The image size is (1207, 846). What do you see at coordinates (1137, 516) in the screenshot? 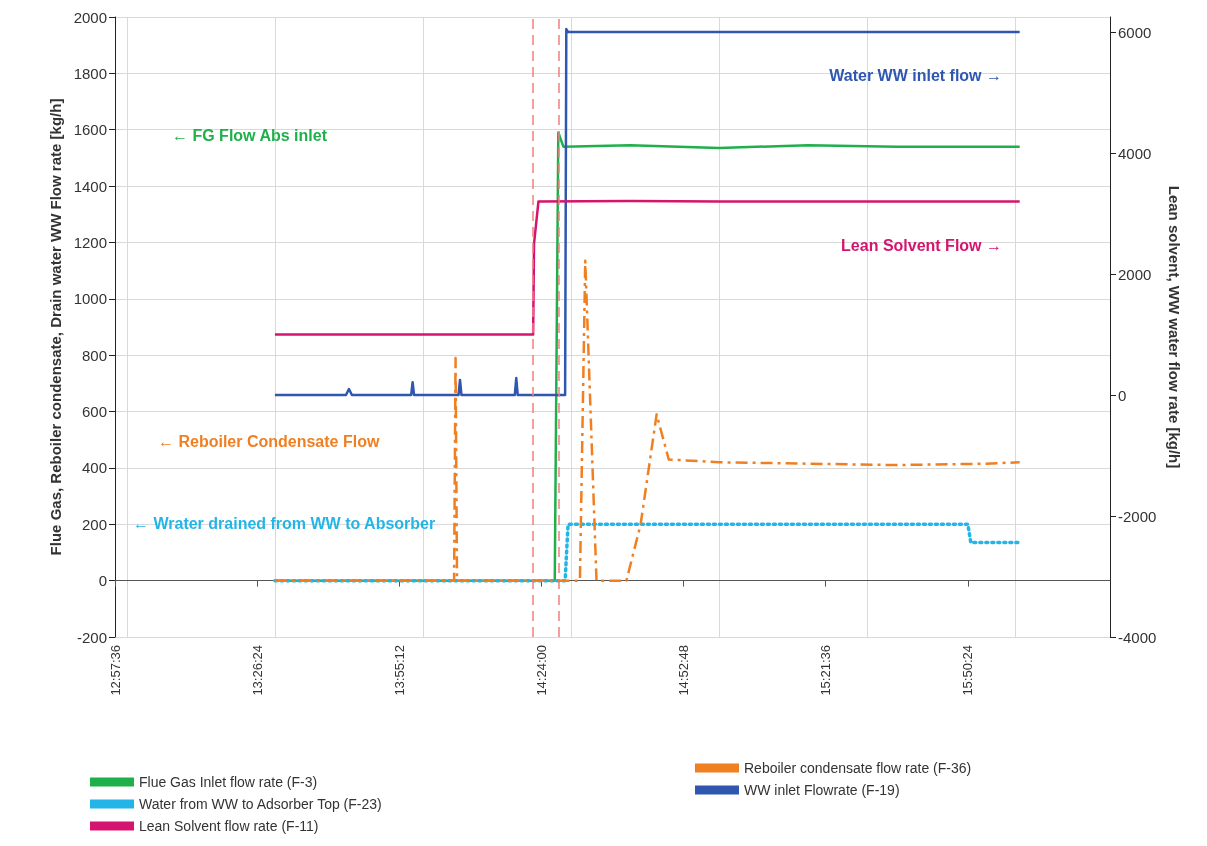
I see `y2-tick-label: -2000` at bounding box center [1137, 516].